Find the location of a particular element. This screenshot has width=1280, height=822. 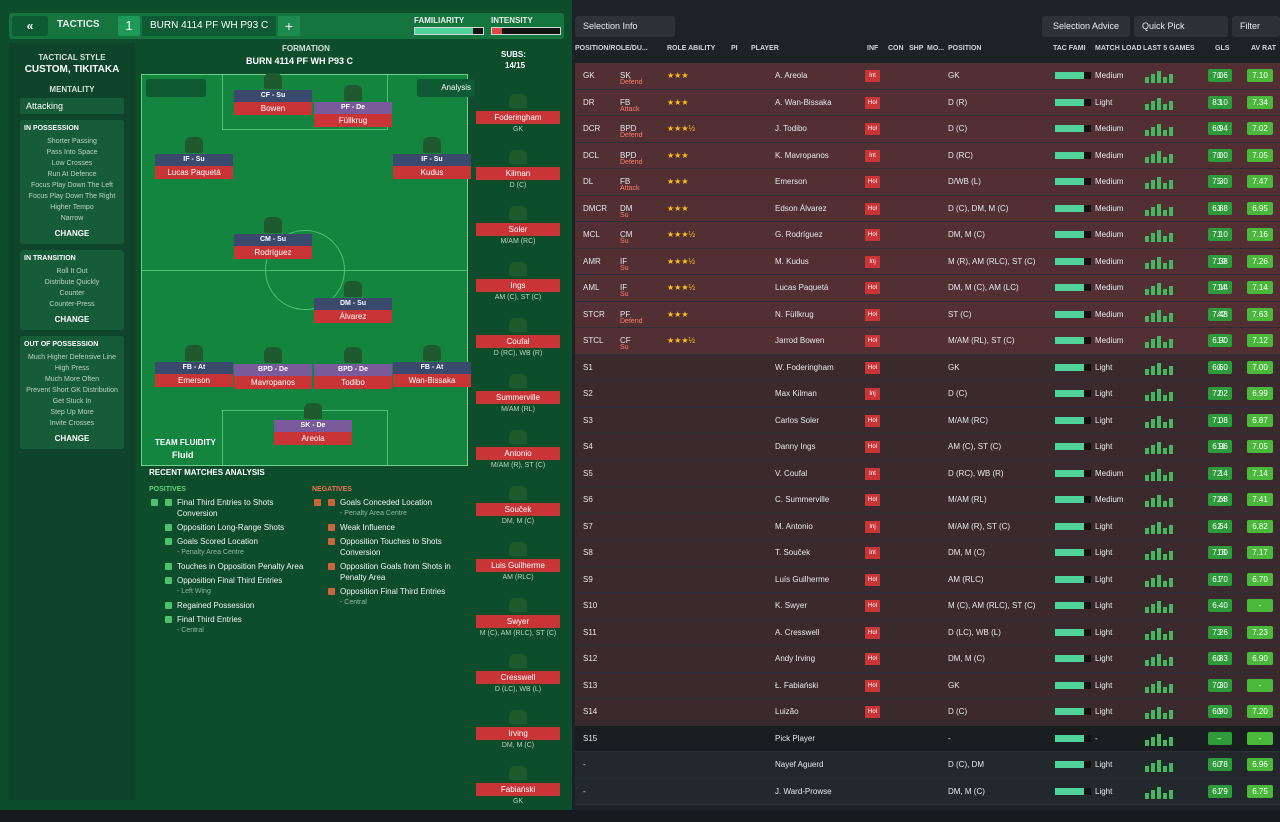

role-label: CF - Su is located at coordinates (273, 96).